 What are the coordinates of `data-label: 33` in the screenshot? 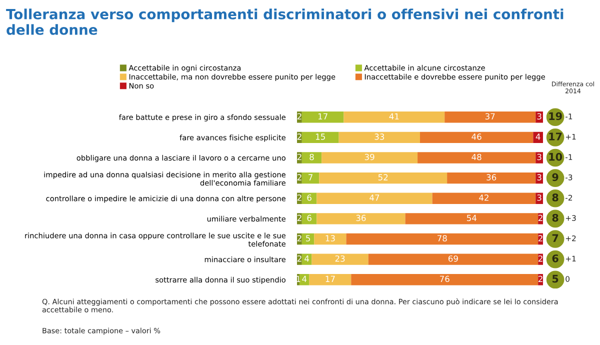 It's located at (379, 137).